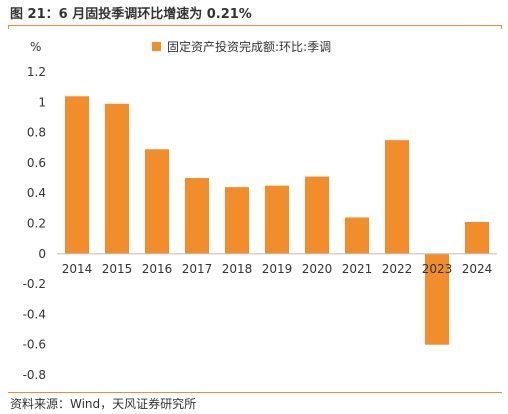 The image size is (508, 414). I want to click on x-tick-label: 2014, so click(77, 269).